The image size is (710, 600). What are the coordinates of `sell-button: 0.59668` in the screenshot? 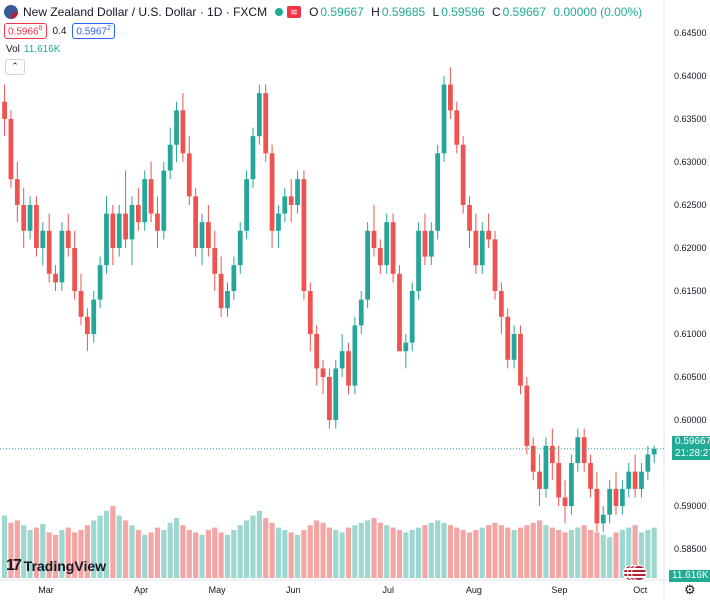 It's located at (25, 31).